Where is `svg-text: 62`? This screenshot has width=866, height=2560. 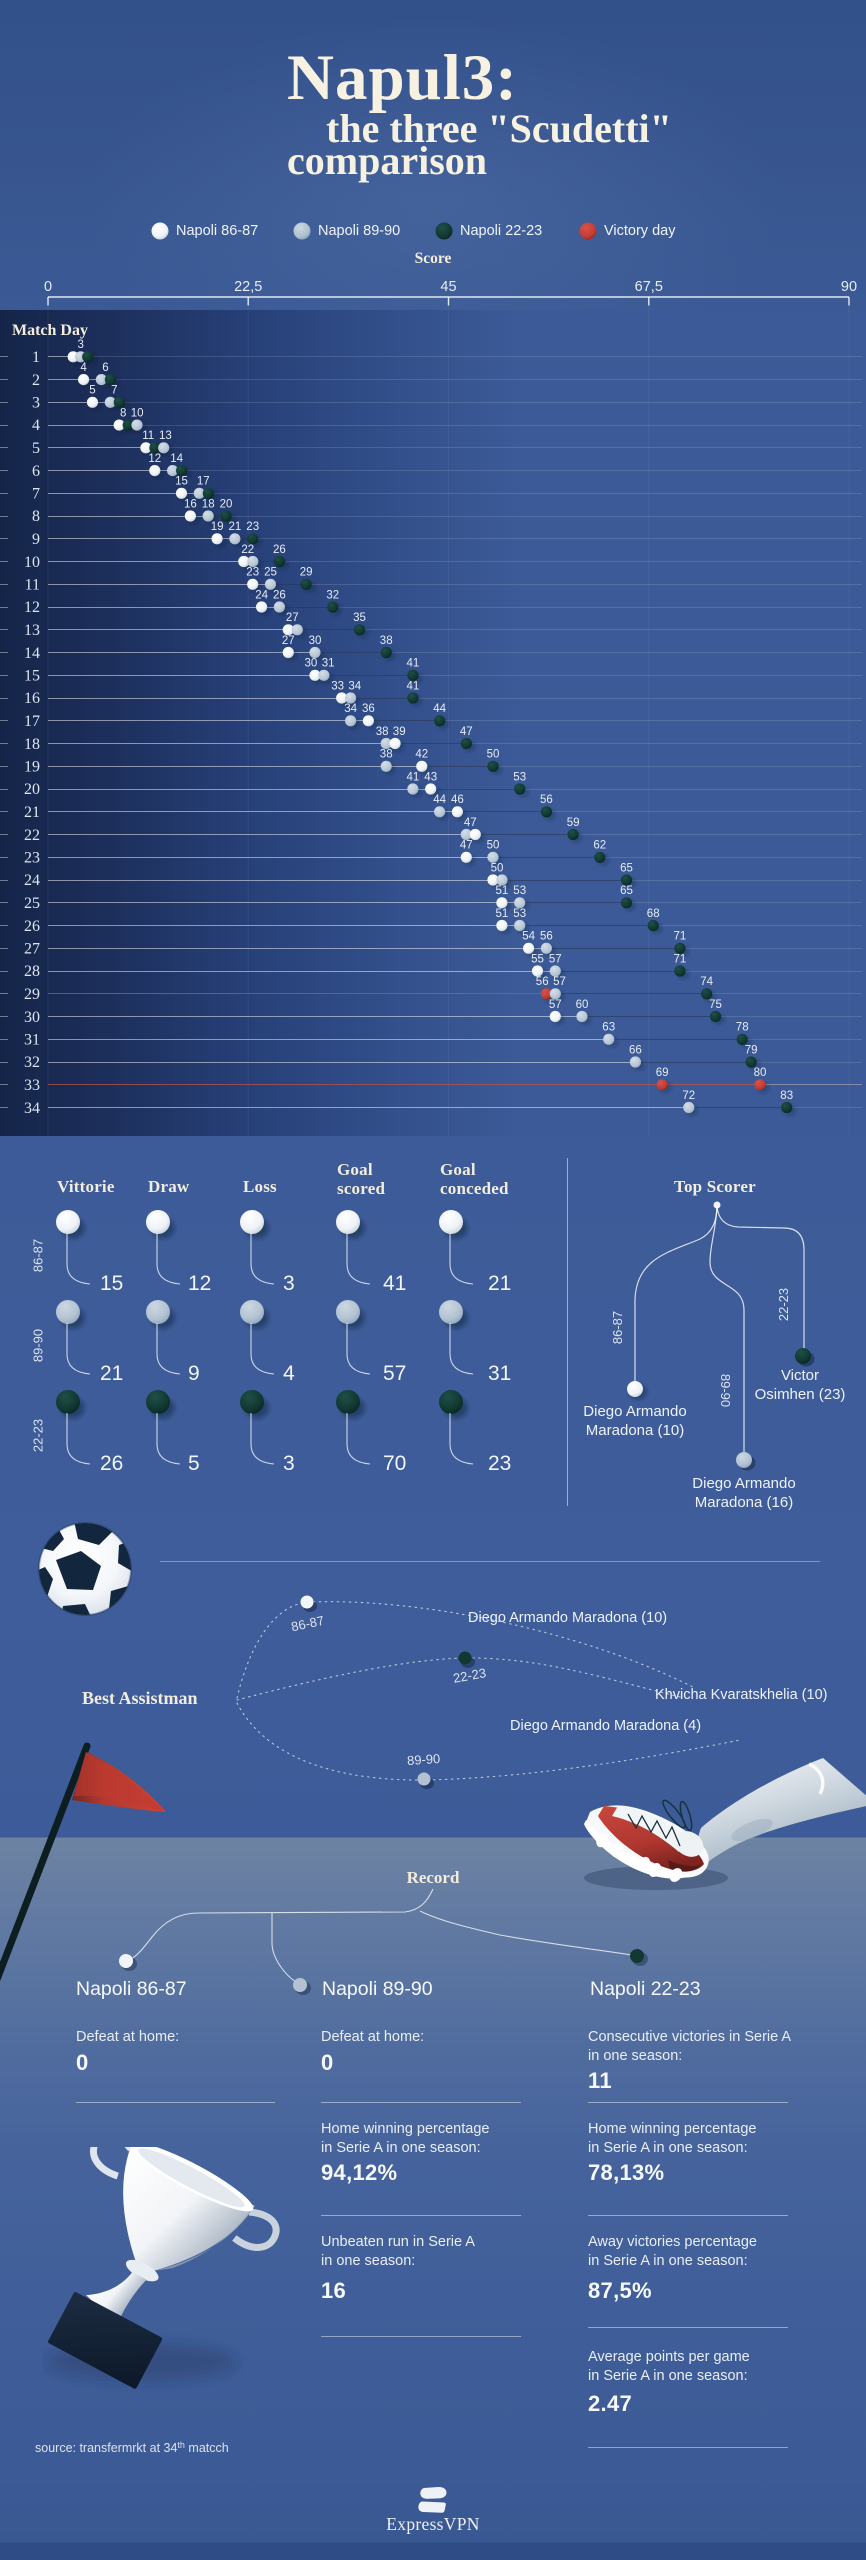
svg-text: 62 is located at coordinates (599, 846).